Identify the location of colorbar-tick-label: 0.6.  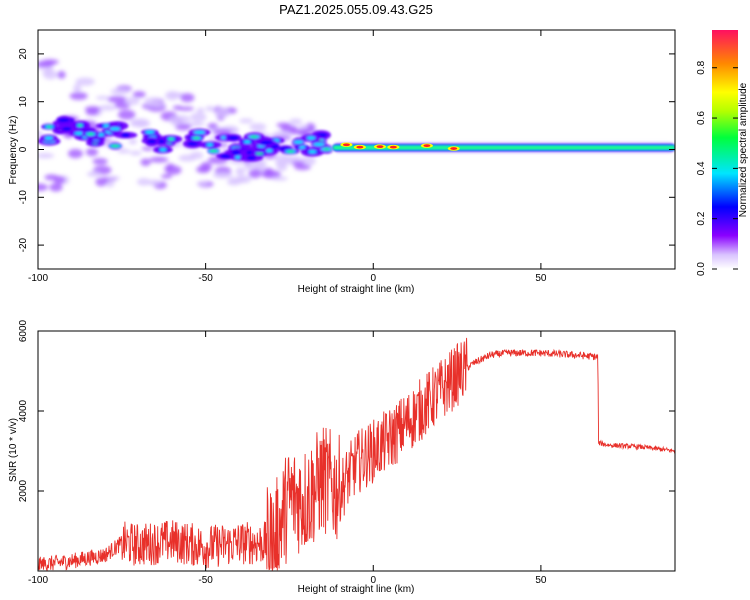
(701, 118).